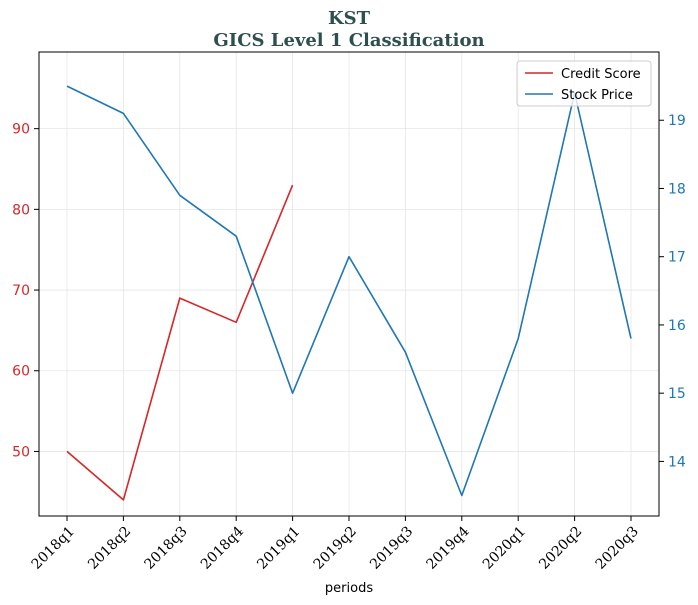  Describe the element at coordinates (349, 588) in the screenshot. I see `x-axis-label: periods` at that location.